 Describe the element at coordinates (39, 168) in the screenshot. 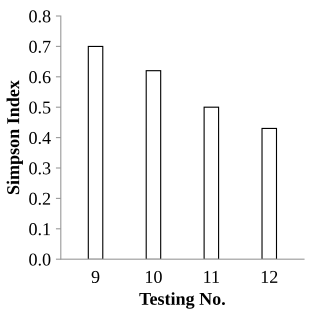

I see `y-tick-label: 0.3` at that location.